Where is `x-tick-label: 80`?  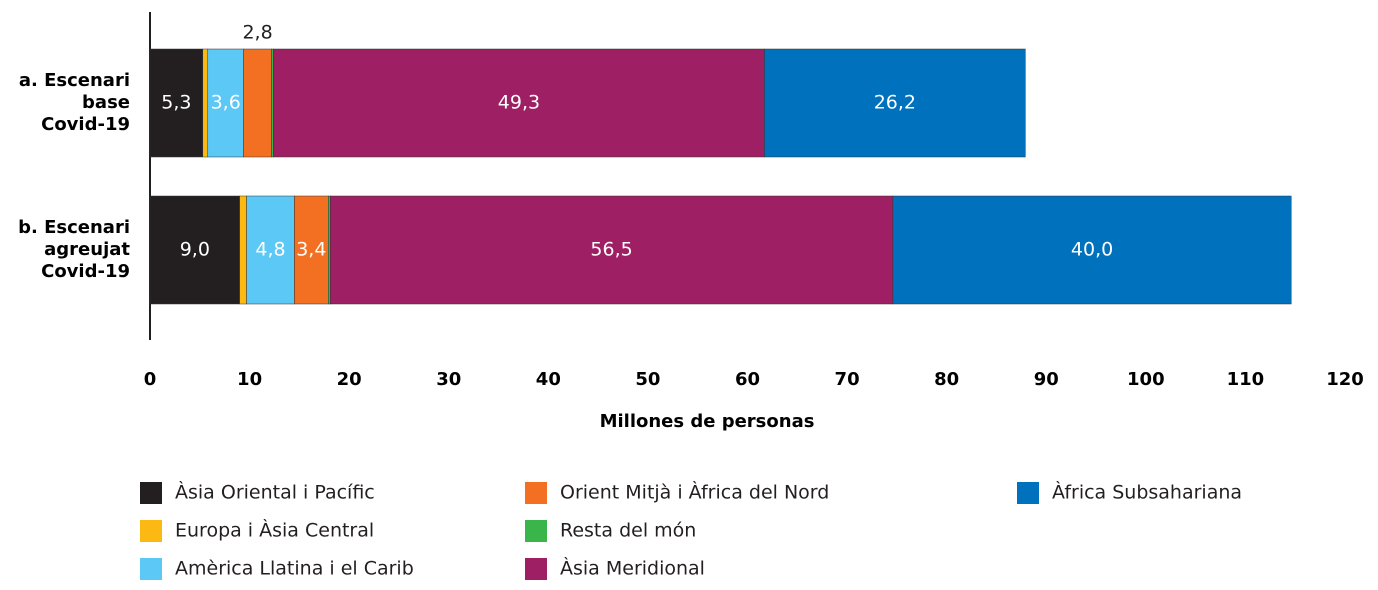 x-tick-label: 80 is located at coordinates (946, 379).